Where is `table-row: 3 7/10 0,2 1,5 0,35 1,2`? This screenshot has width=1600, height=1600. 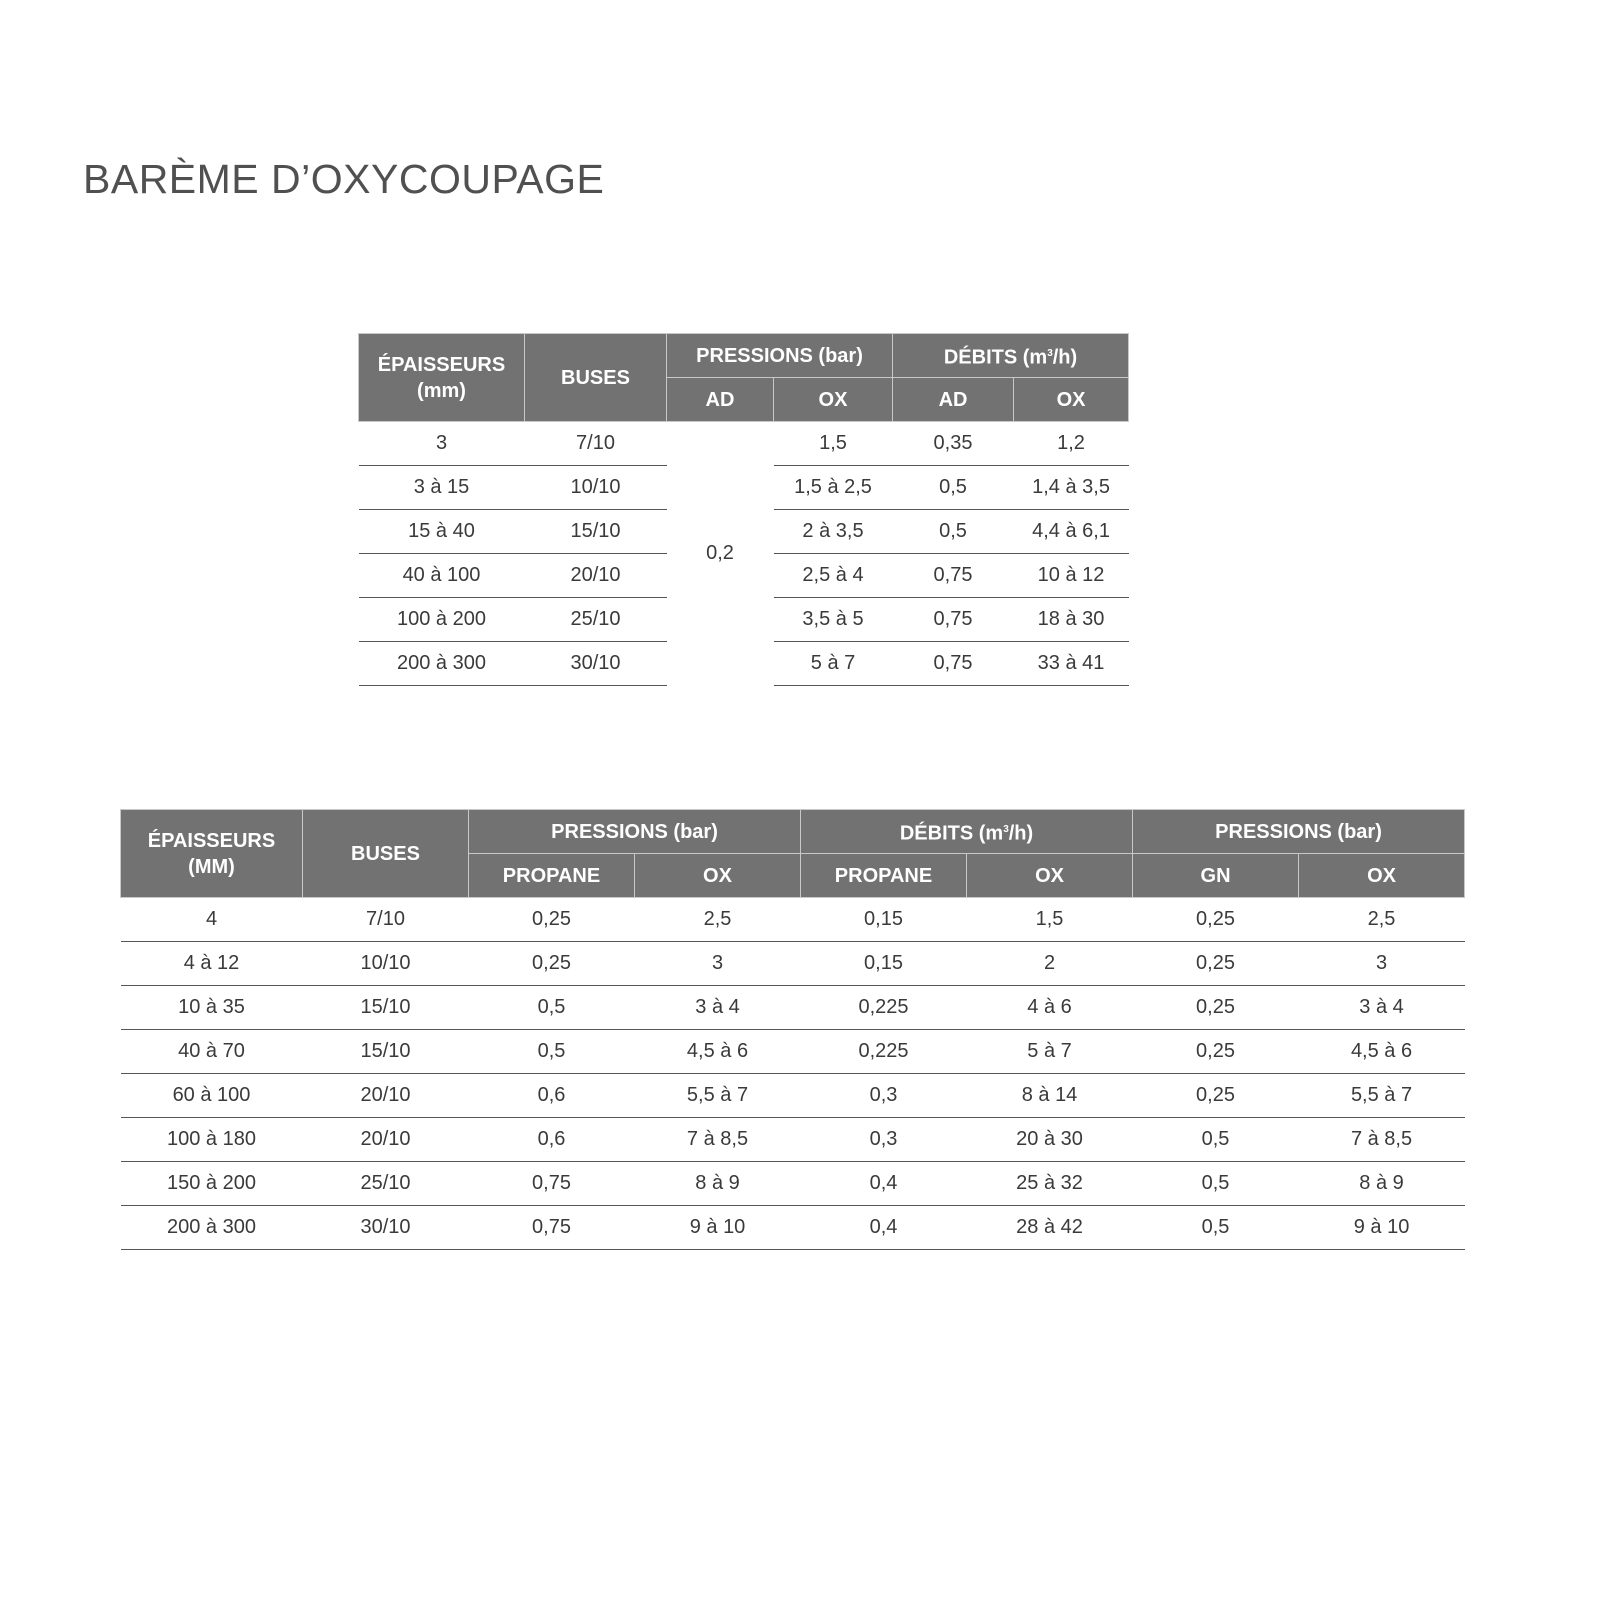
table-row: 3 7/10 0,2 1,5 0,35 1,2 is located at coordinates (743, 492).